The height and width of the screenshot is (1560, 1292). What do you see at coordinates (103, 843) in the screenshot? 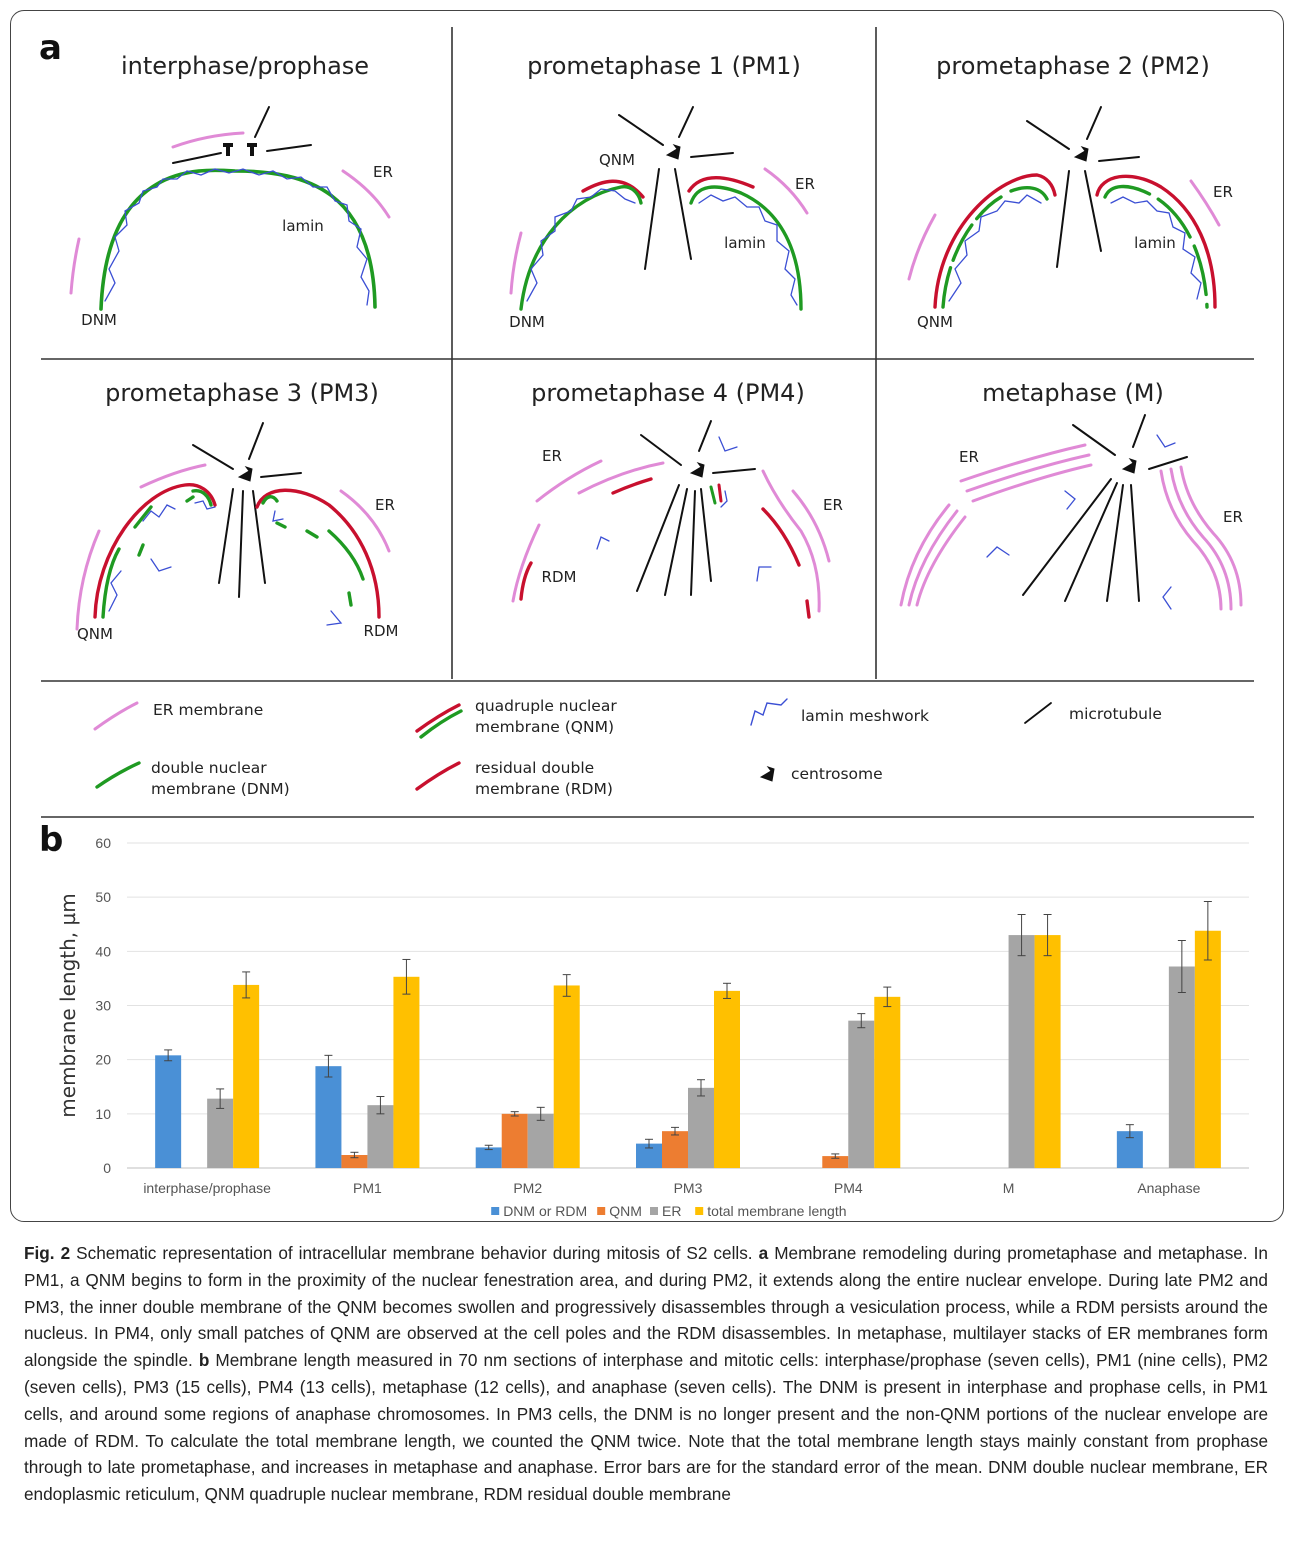
I see `y-tick-label: 60` at bounding box center [103, 843].